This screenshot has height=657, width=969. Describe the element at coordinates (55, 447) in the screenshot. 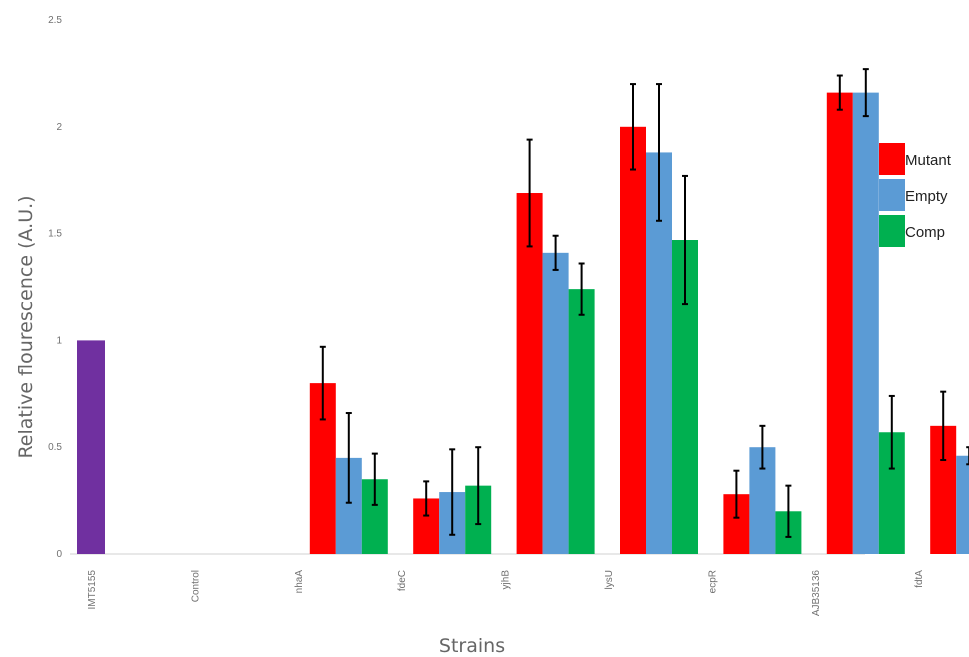

I see `y-tick-label: 0.5` at that location.